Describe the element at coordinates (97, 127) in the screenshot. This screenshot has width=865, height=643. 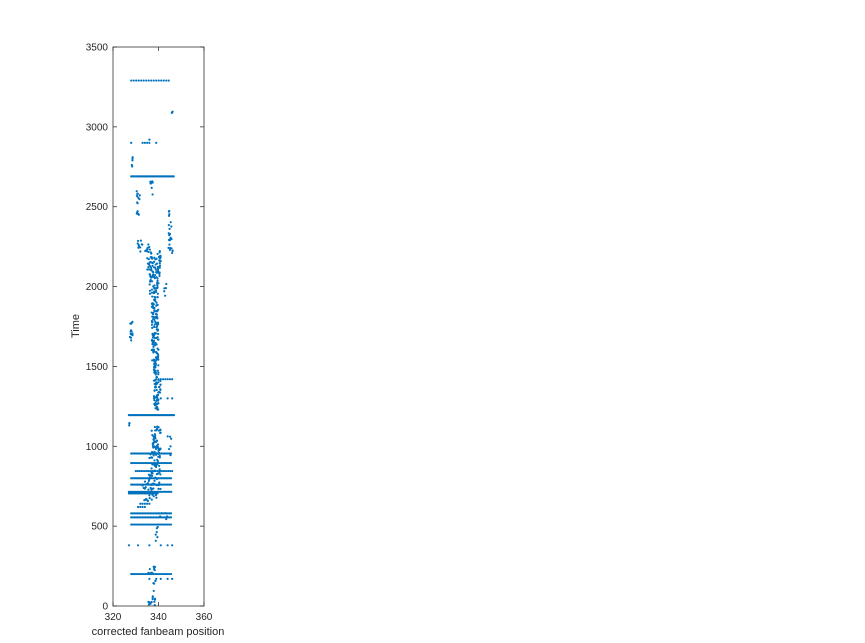
I see `y-tick-label: 3000` at that location.